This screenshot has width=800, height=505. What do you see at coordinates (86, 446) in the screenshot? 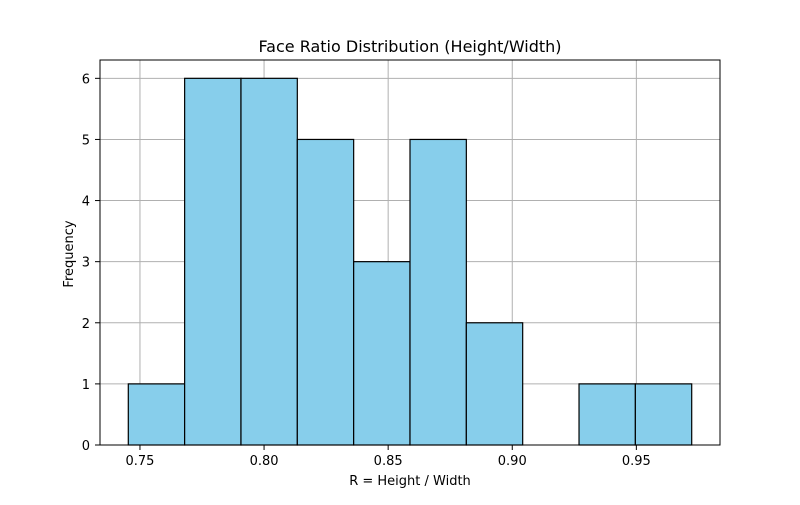
I see `y-tick-label: 0` at bounding box center [86, 446].